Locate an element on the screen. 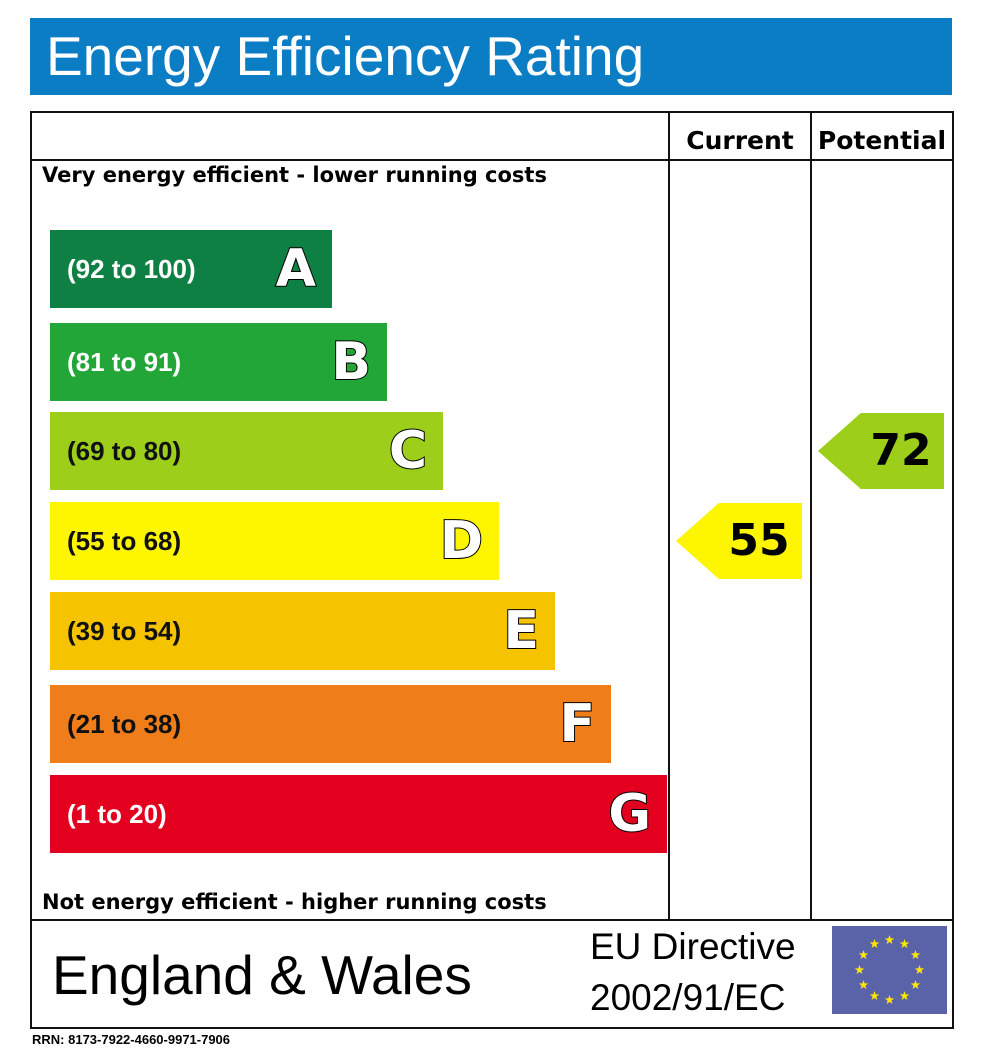 This screenshot has height=1050, width=992. header-bar: Energy Efficiency Rating is located at coordinates (491, 56).